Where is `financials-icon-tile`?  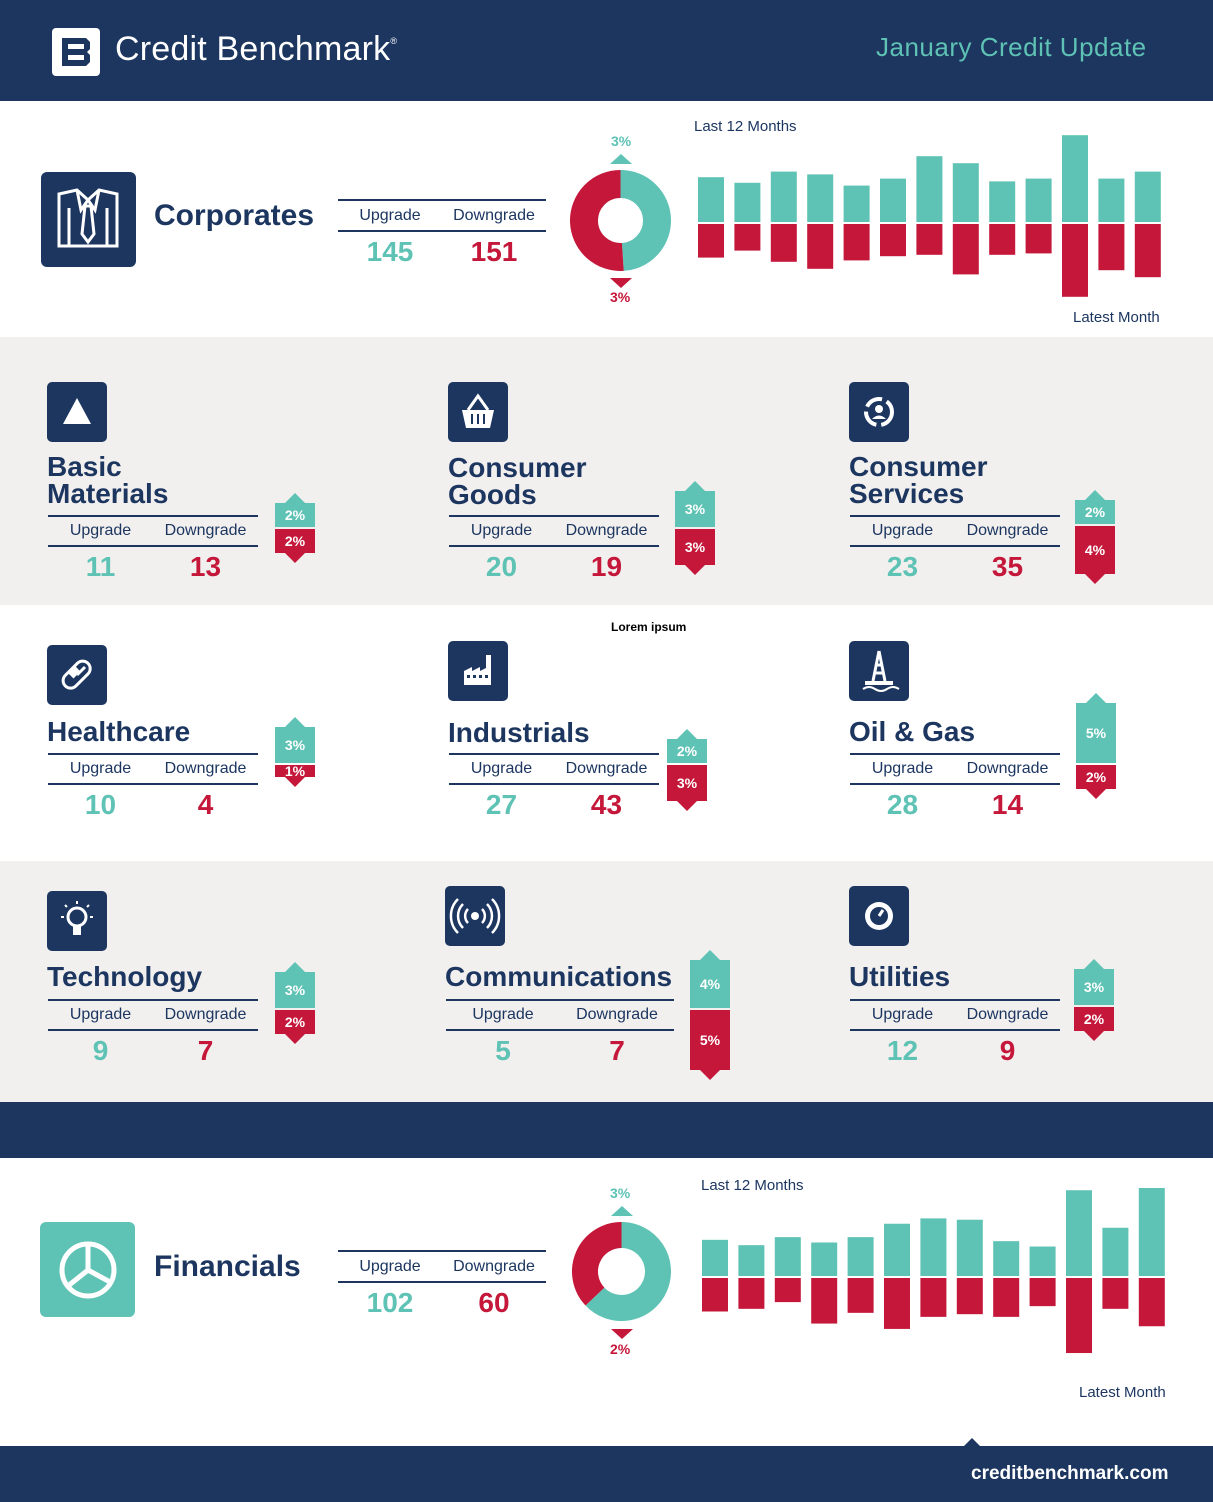 financials-icon-tile is located at coordinates (87, 1269).